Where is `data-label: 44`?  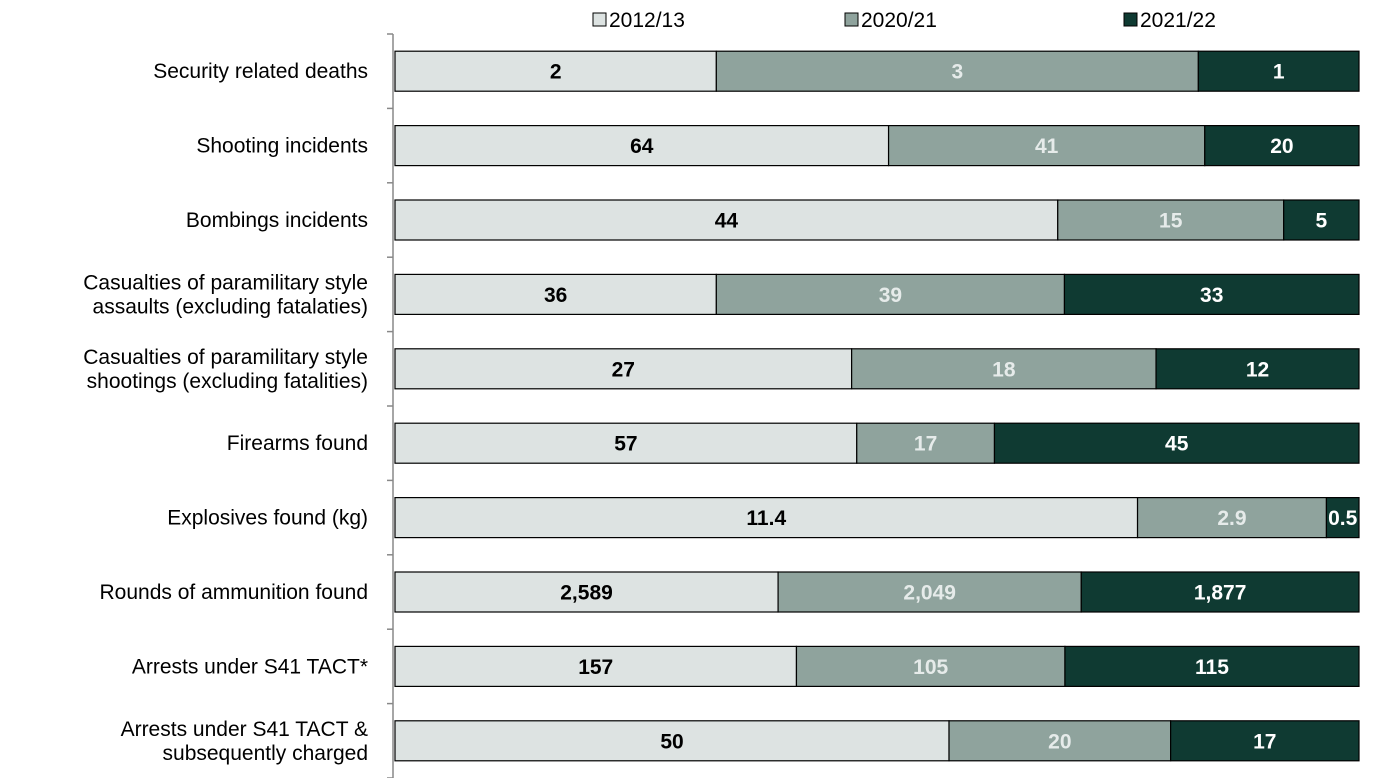
data-label: 44 is located at coordinates (727, 221).